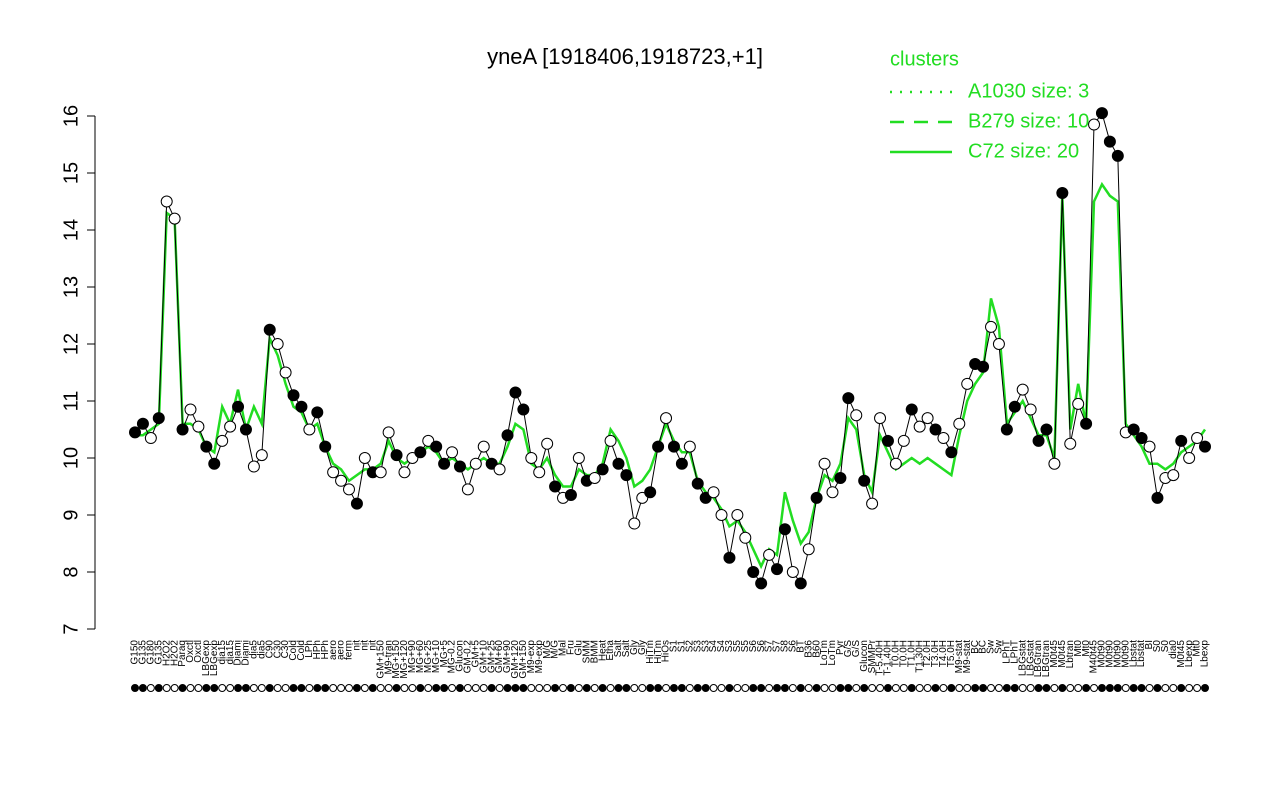  I want to click on x-tick-label: dia0, so click(1173, 649).